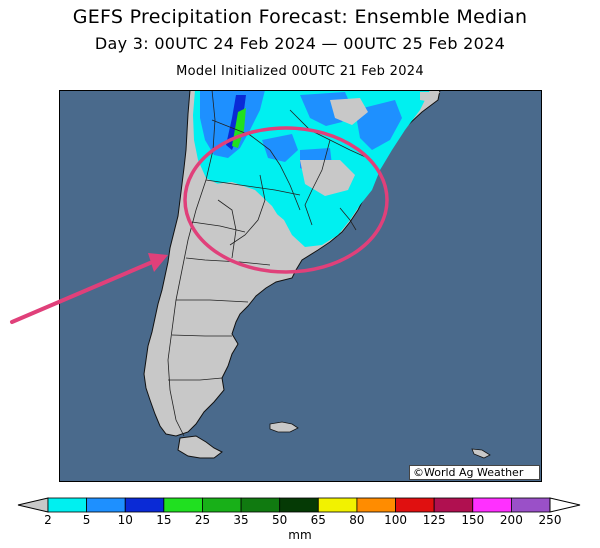 The height and width of the screenshot is (548, 600). I want to click on land-falkland-islands, so click(284, 427).